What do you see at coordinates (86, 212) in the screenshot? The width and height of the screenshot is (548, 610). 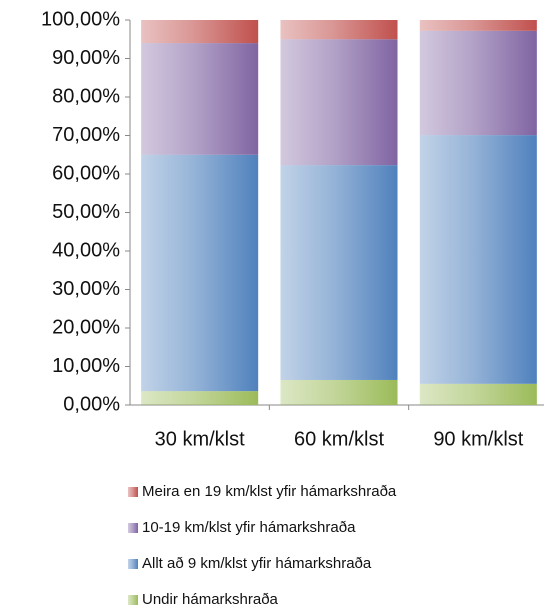 I see `y-tick-label: 50,00%` at bounding box center [86, 212].